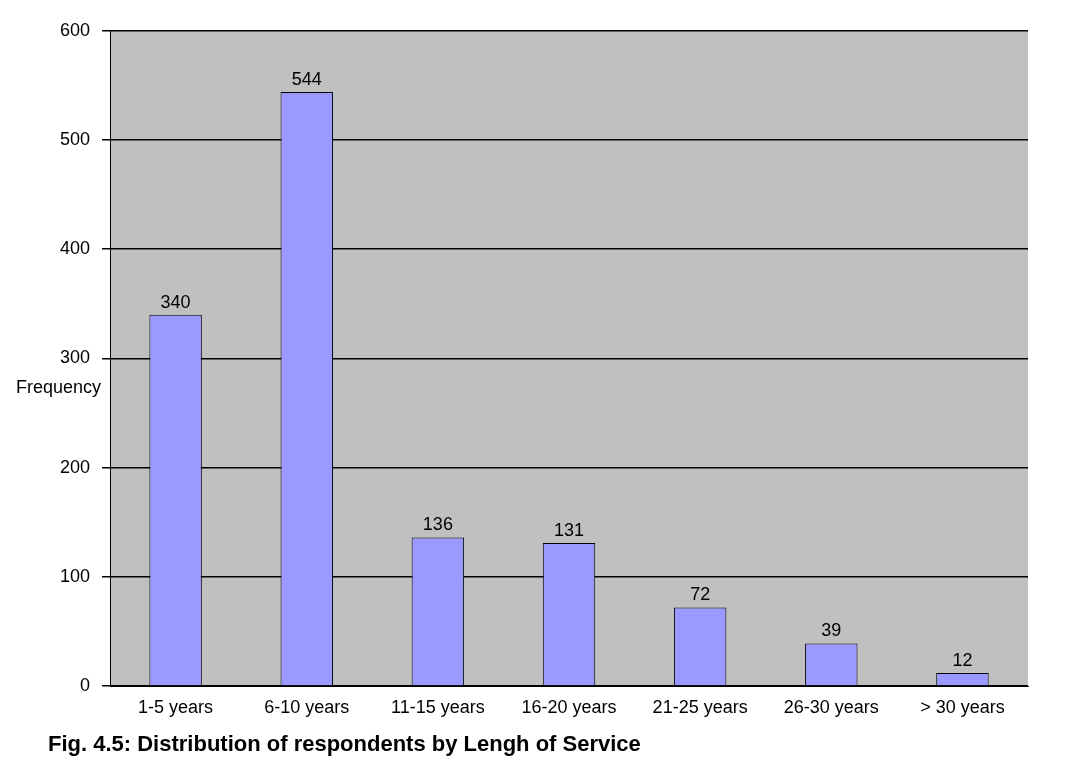 The width and height of the screenshot is (1073, 778). What do you see at coordinates (307, 706) in the screenshot?
I see `x-tick-label: 6-10 years` at bounding box center [307, 706].